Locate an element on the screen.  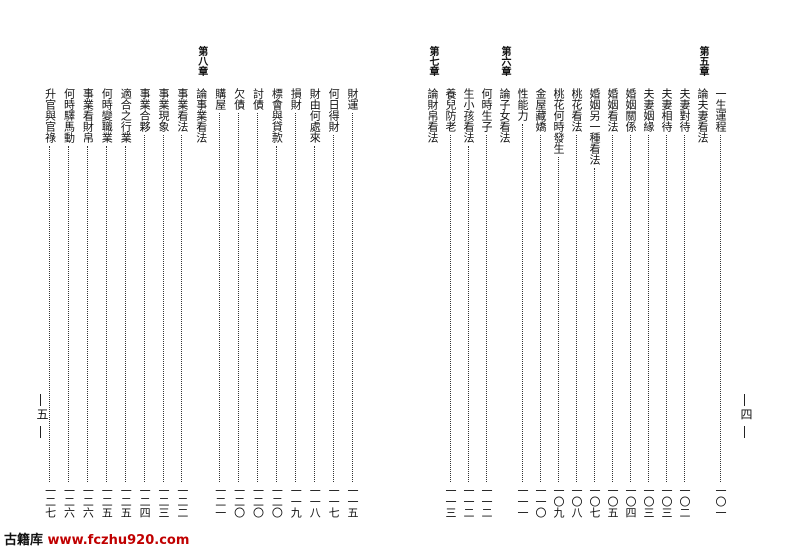
entry-title: 何時驛馬動 is located at coordinates (69, 115).